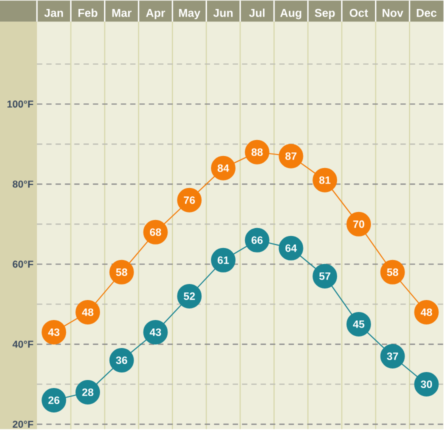  I want to click on data-label: 68, so click(156, 232).